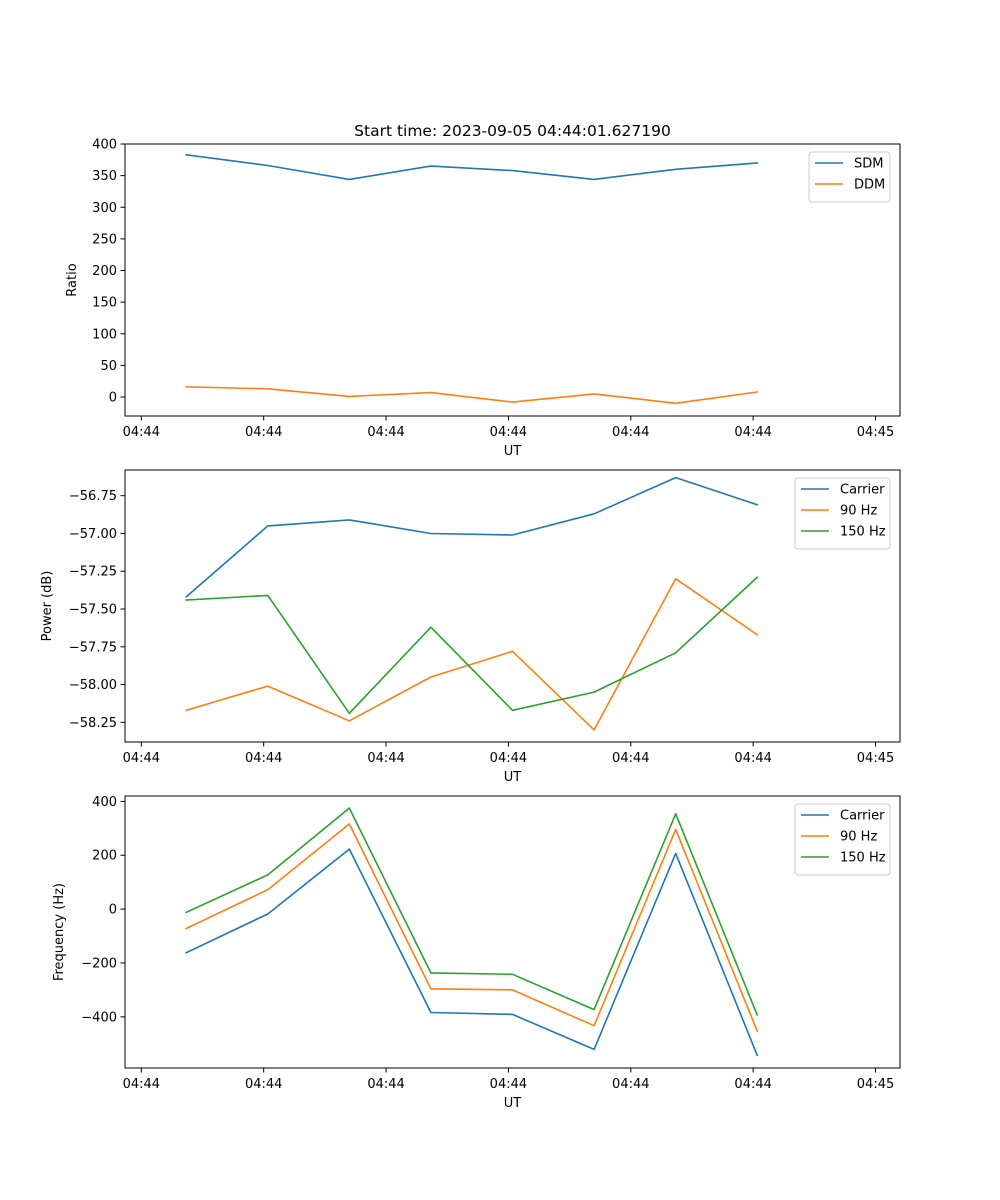 The height and width of the screenshot is (1200, 1000). I want to click on y-tick-label-frequency: 0, so click(113, 910).